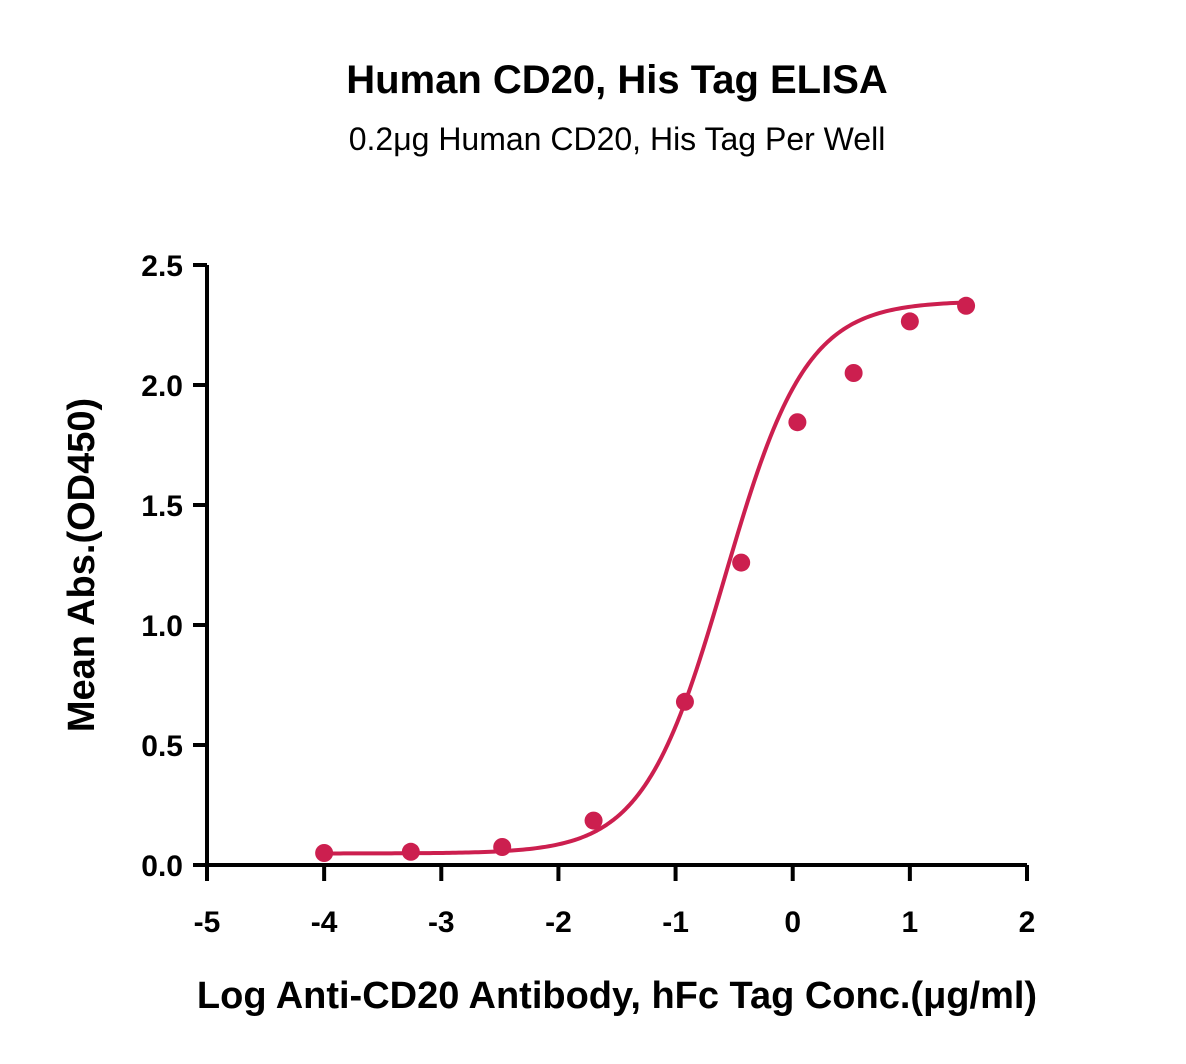  What do you see at coordinates (617, 139) in the screenshot?
I see `chart-subtitle: 0.2μg Human CD20, His Tag Per Well` at bounding box center [617, 139].